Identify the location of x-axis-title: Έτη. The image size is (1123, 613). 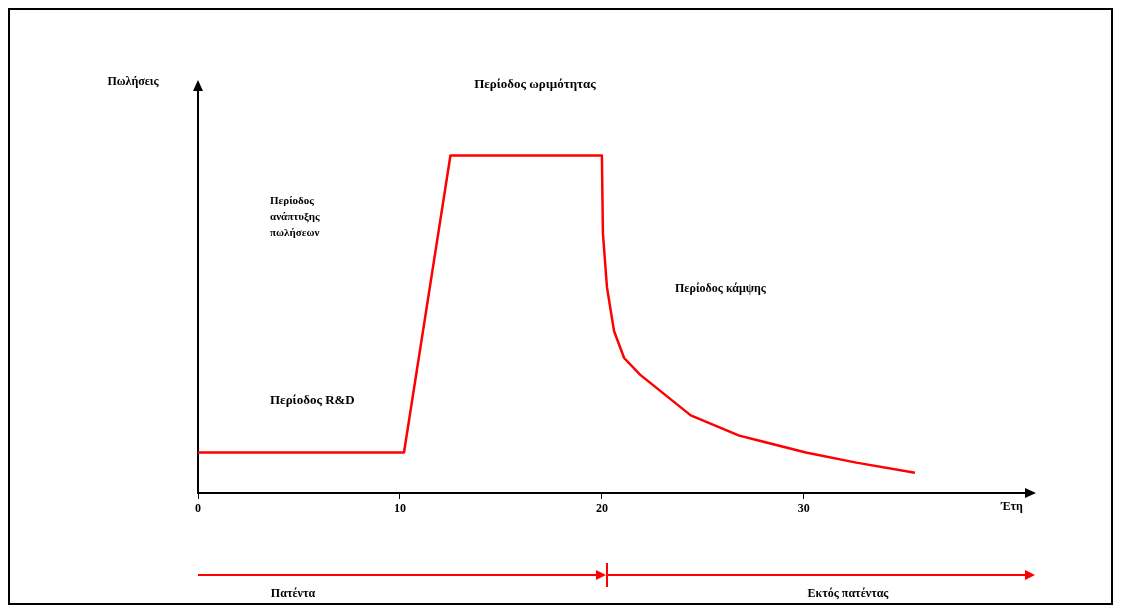
(1012, 506).